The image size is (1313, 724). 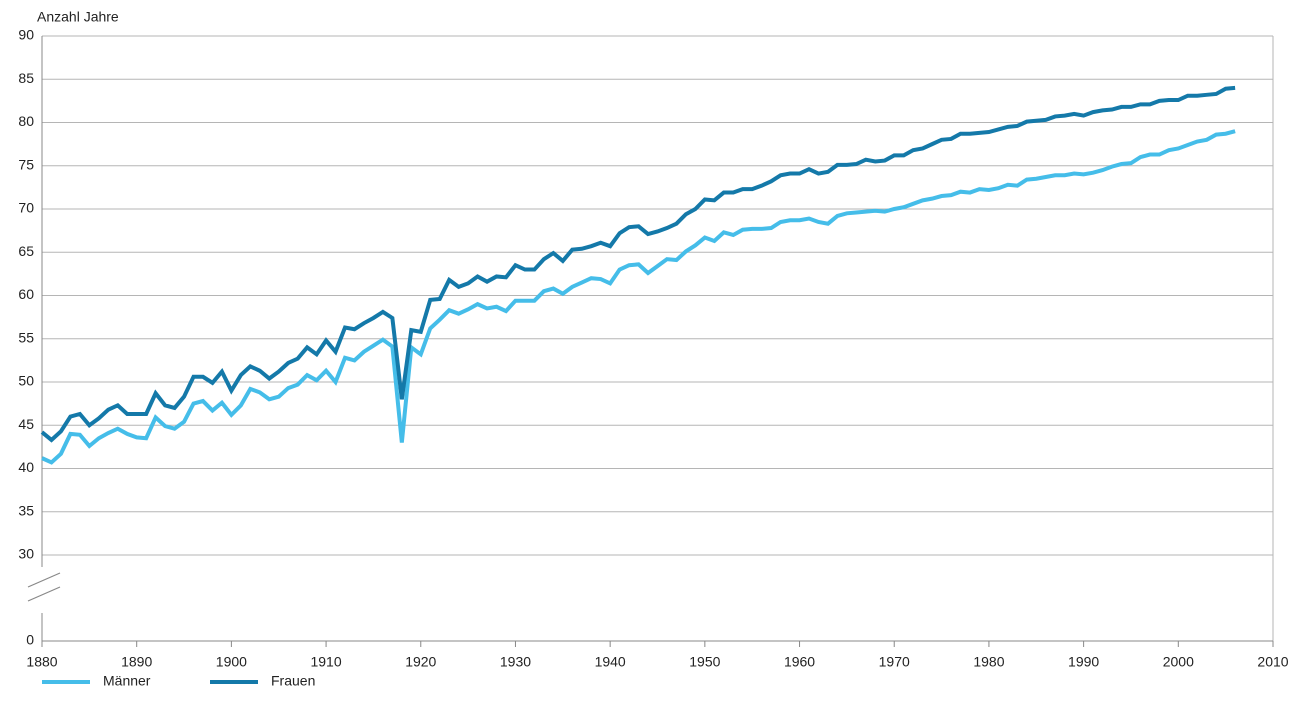 I want to click on x-tick-label: 1990, so click(x=1083, y=662).